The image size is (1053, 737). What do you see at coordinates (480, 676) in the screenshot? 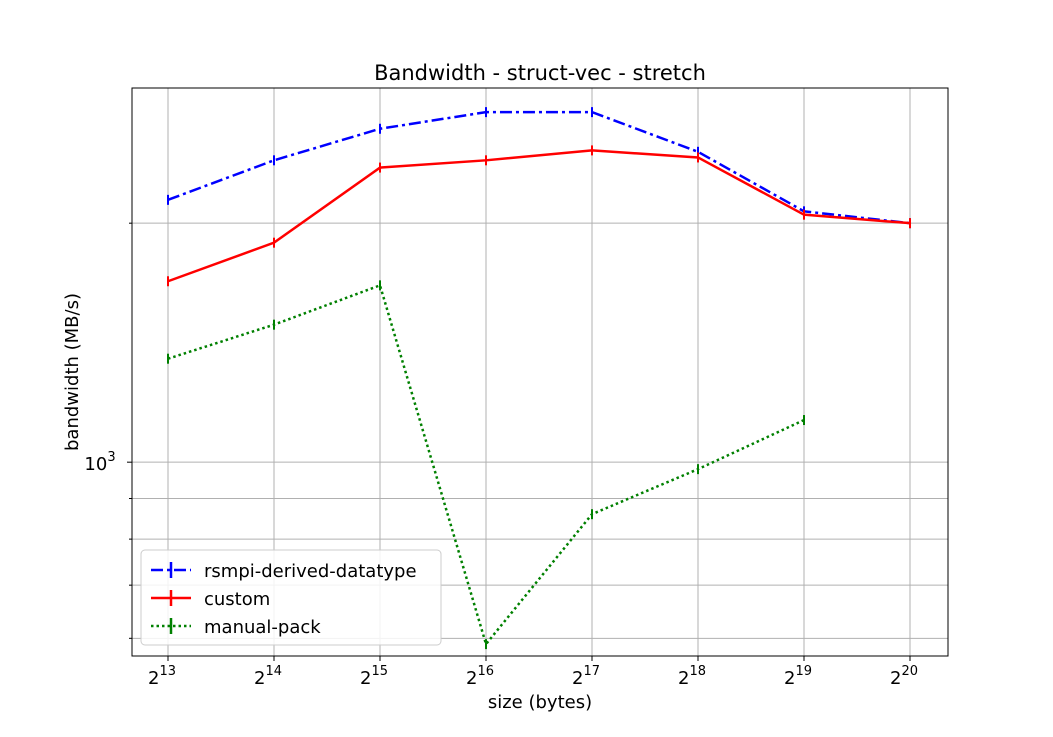
I see `x-tick-label: 216` at bounding box center [480, 676].